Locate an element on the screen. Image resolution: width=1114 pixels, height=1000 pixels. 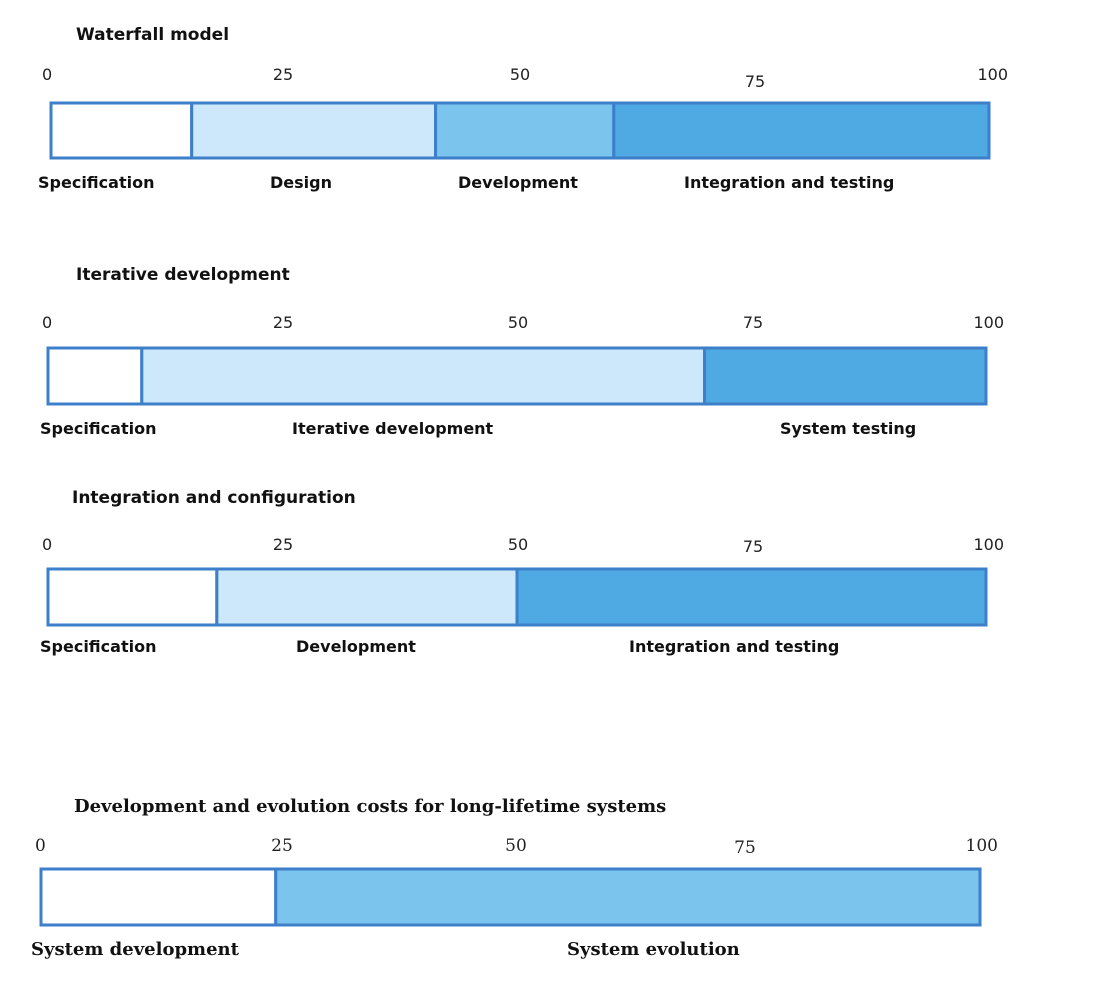
segment-label: Design is located at coordinates (301, 182).